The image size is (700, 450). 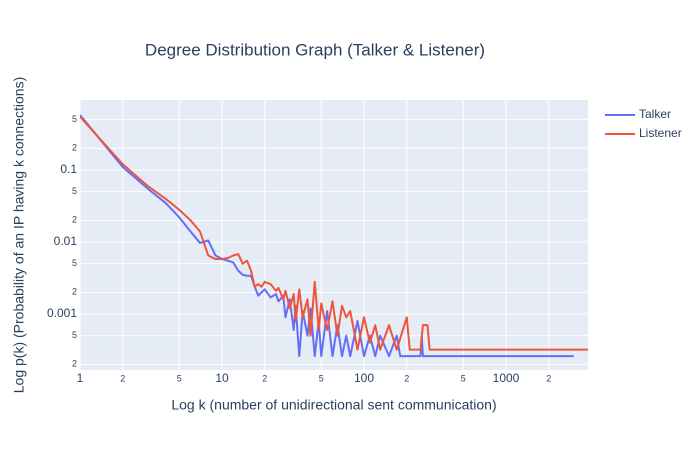 What do you see at coordinates (80, 378) in the screenshot?
I see `x-tick-label: 1` at bounding box center [80, 378].